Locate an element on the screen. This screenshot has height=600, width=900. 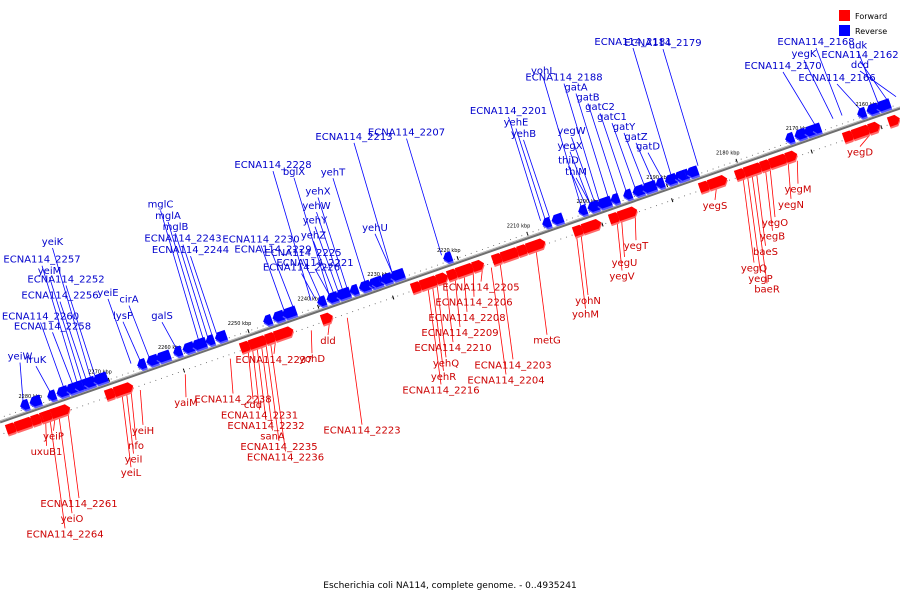
reverse-gene-label: yegX is located at coordinates (569, 146).